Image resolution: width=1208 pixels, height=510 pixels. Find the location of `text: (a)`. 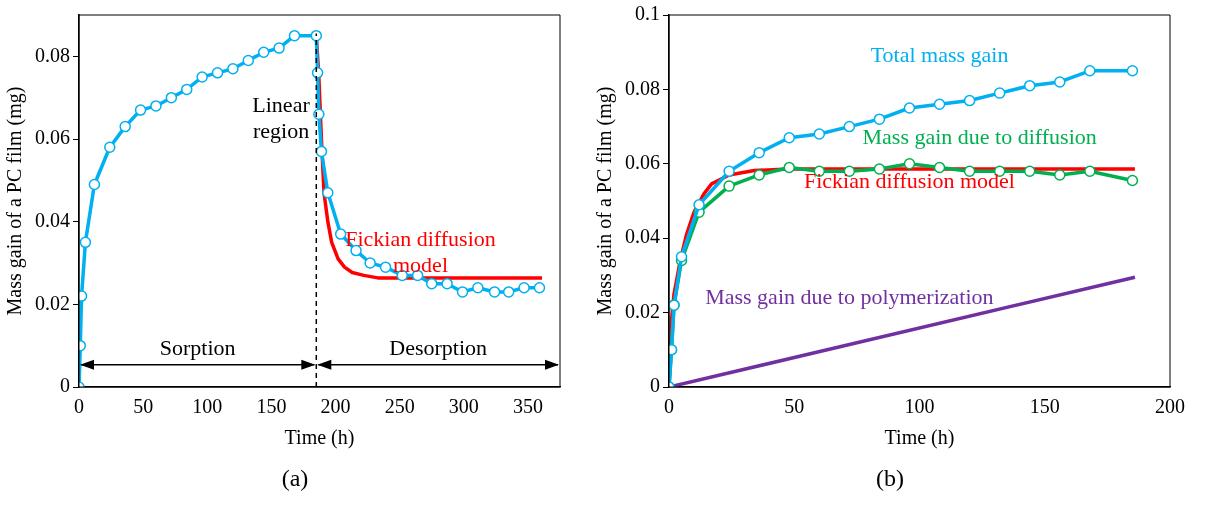

text: (a) is located at coordinates (295, 478).